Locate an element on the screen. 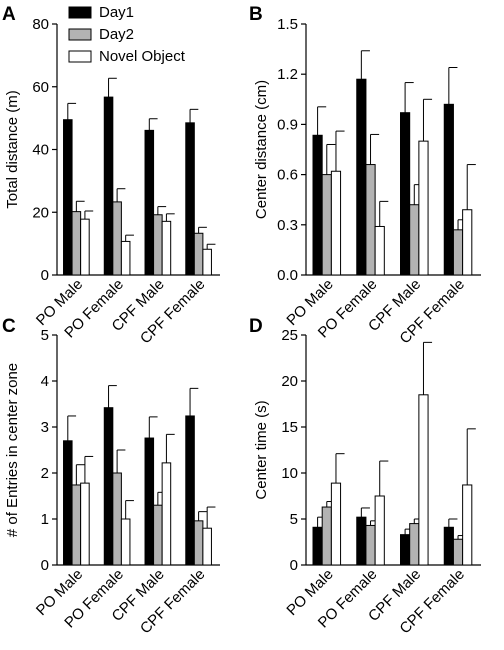 This screenshot has width=504, height=650. y-tick-label: 10 is located at coordinates (289, 473).